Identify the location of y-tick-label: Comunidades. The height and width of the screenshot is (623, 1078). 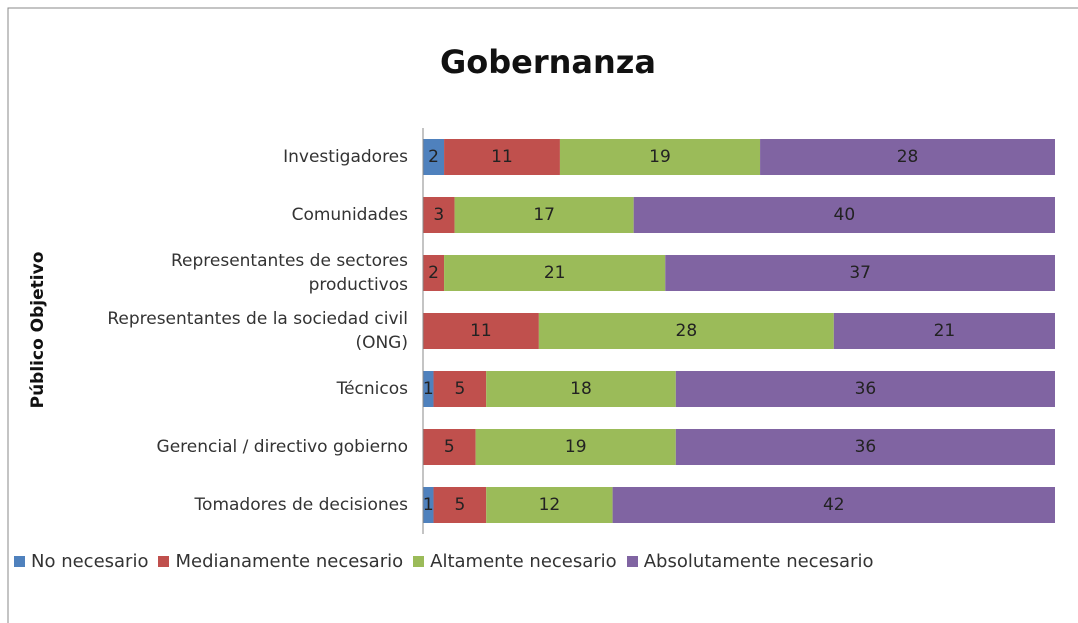
(349, 215).